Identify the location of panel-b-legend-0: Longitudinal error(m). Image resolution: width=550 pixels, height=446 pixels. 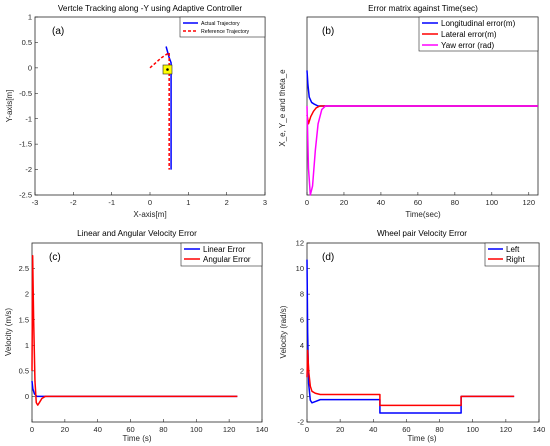
(478, 23).